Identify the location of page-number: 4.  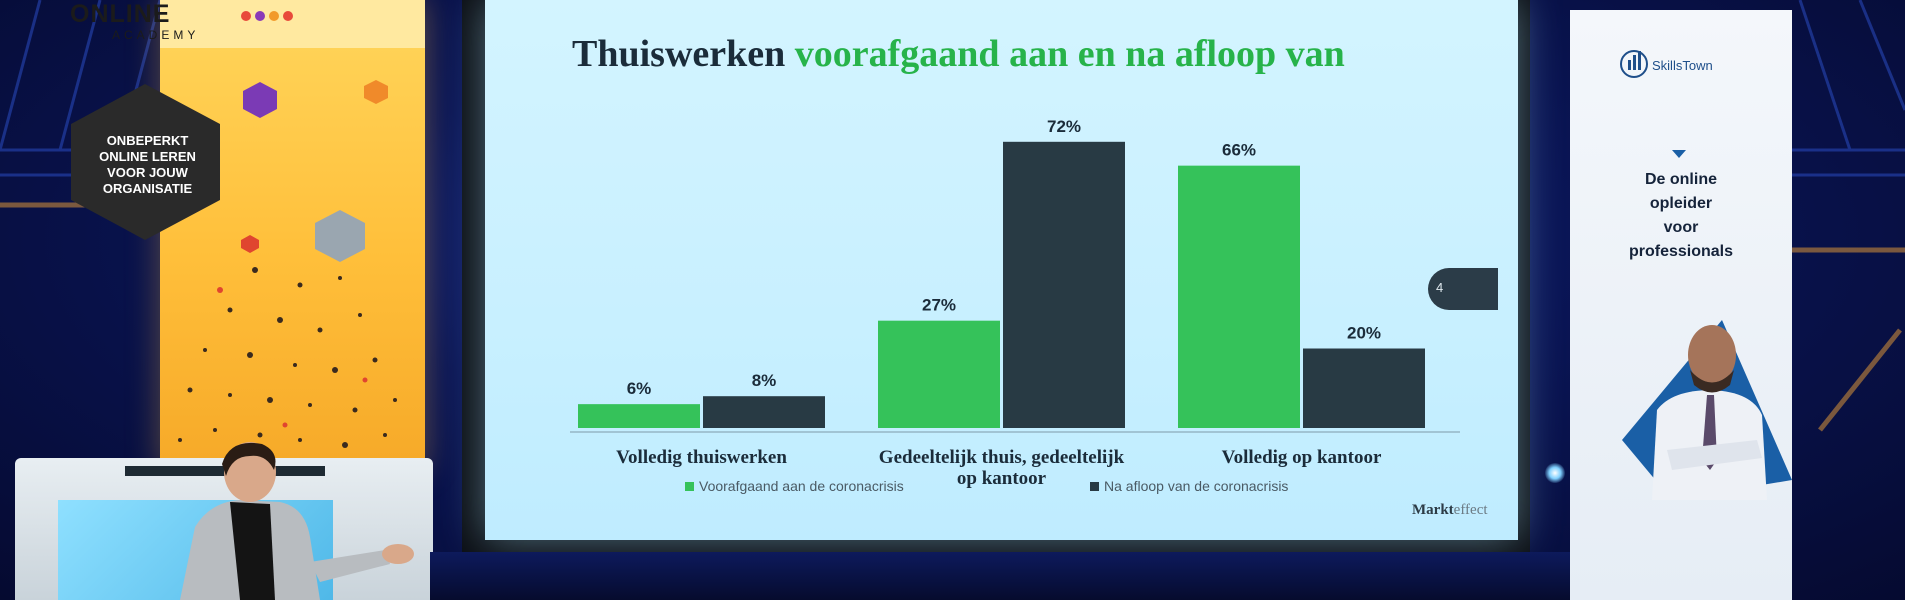
(1440, 287).